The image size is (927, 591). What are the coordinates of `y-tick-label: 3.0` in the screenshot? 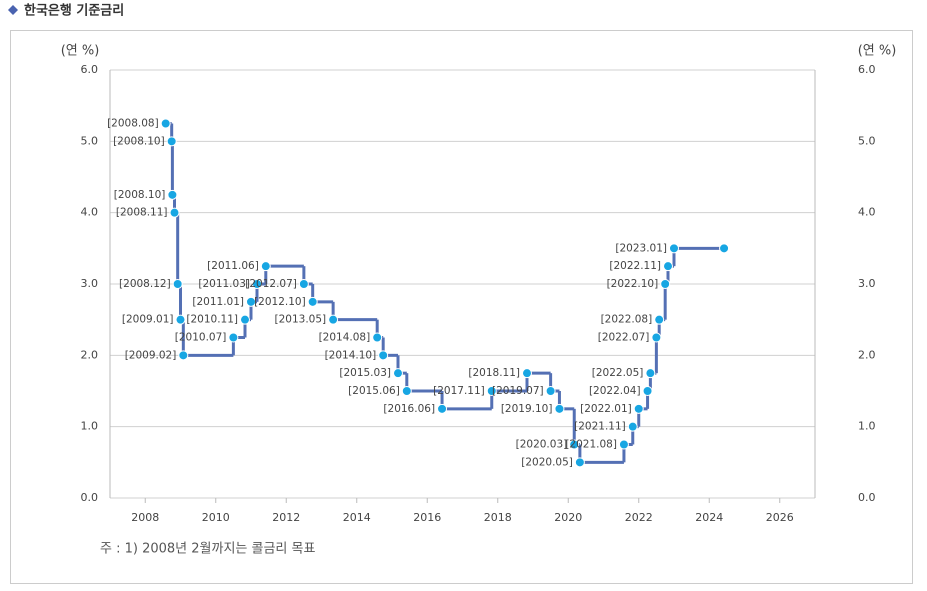 It's located at (90, 283).